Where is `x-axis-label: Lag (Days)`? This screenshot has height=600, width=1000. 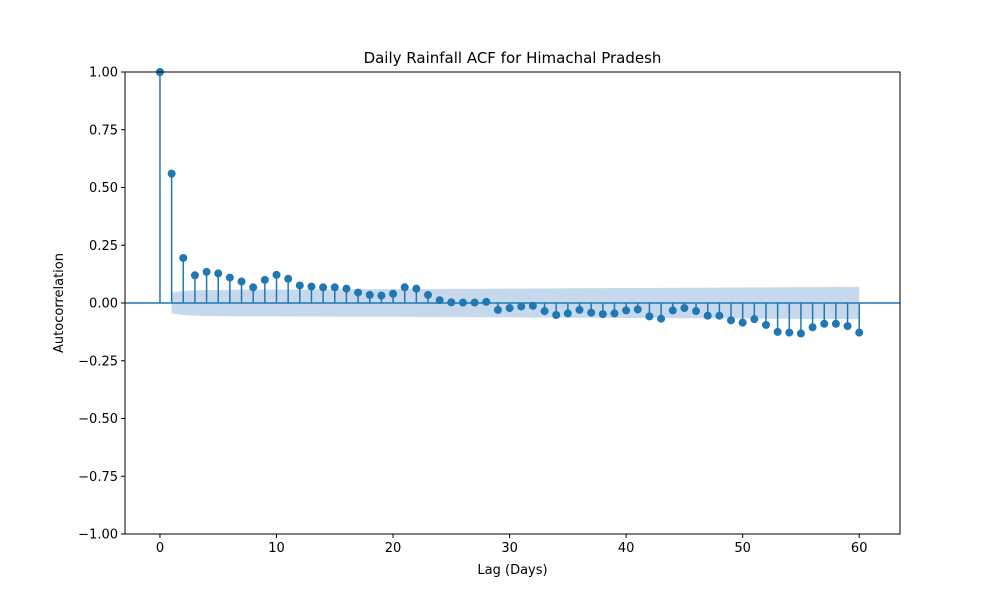 x-axis-label: Lag (Days) is located at coordinates (512, 570).